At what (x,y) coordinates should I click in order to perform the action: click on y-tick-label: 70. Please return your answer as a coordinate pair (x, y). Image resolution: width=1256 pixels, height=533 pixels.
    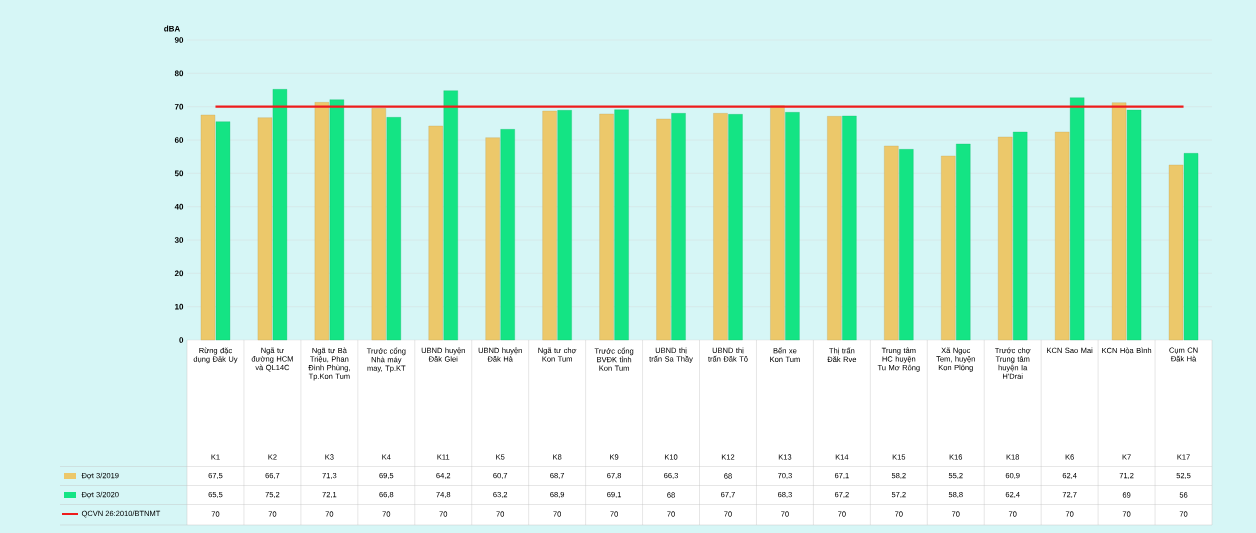
    Looking at the image, I should click on (179, 106).